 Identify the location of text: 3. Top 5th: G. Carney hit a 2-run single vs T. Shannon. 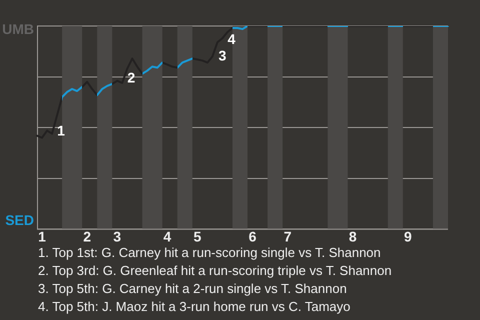
(193, 289).